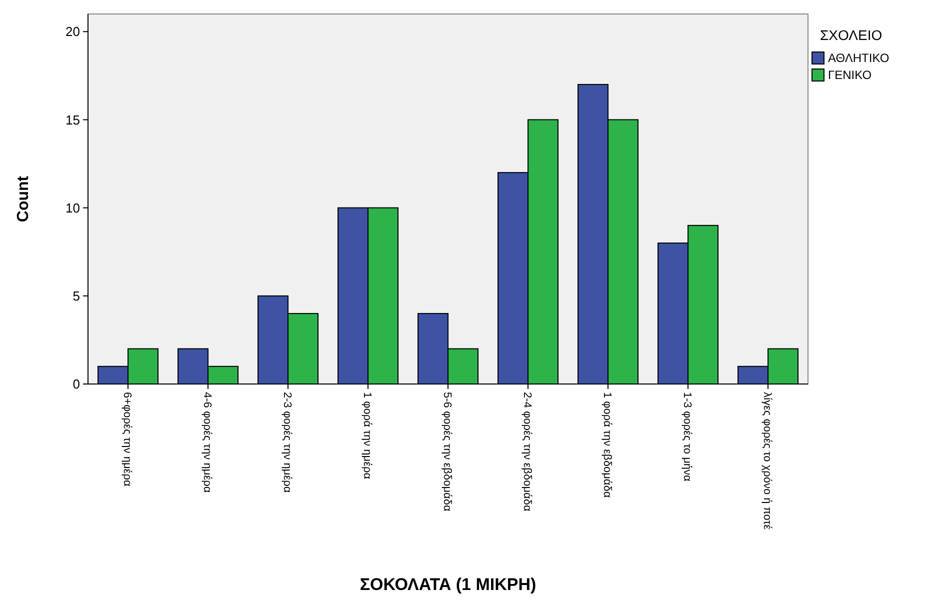  I want to click on legend-label: ΑΘΛΗΤΙΚΟ, so click(859, 58).